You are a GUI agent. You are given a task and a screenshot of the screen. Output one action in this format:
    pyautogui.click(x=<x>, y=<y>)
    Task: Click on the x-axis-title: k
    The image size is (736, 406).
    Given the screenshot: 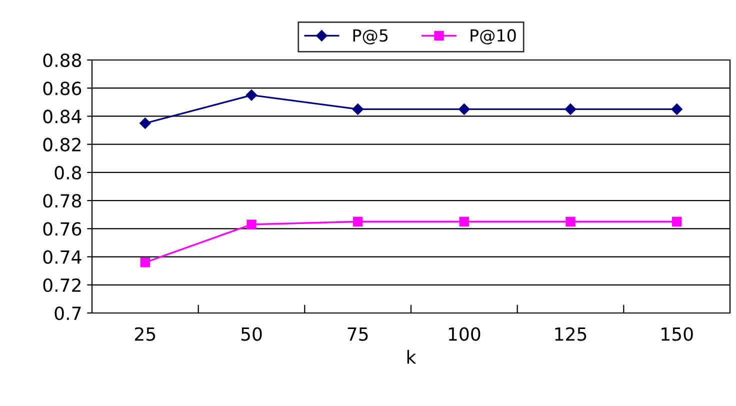 What is the action you would take?
    pyautogui.click(x=411, y=357)
    